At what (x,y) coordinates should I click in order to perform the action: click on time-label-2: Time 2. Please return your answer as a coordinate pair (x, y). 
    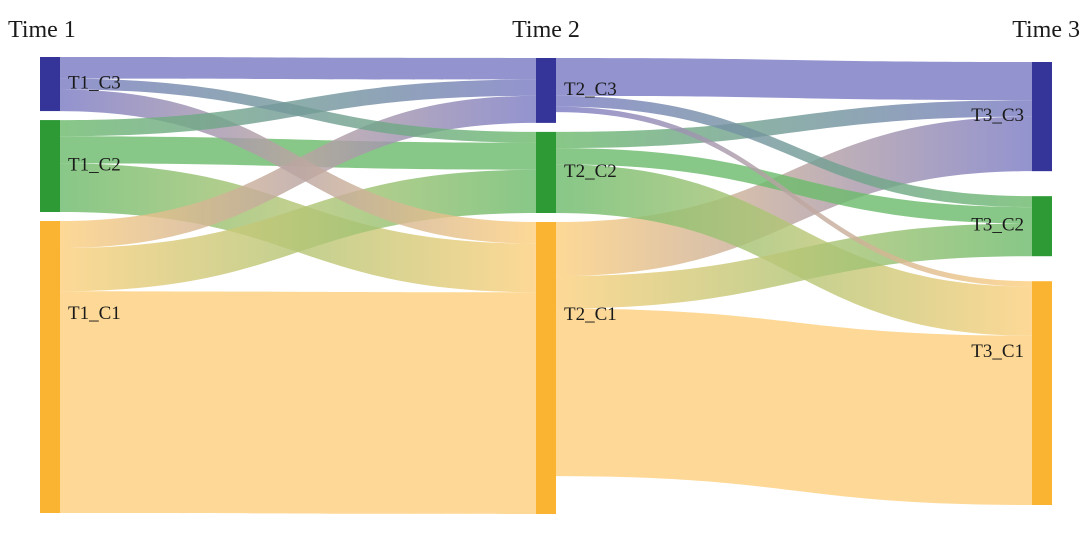
    Looking at the image, I should click on (546, 30).